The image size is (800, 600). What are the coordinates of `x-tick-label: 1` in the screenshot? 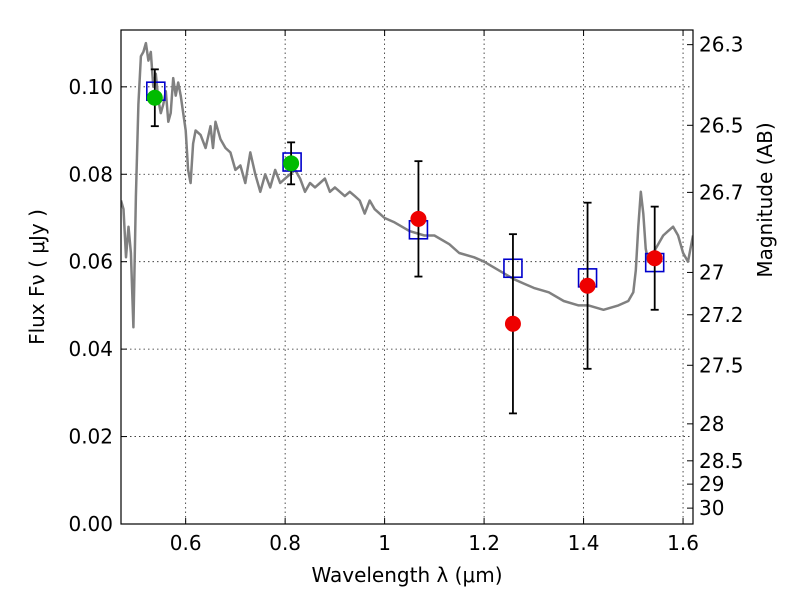 It's located at (384, 543).